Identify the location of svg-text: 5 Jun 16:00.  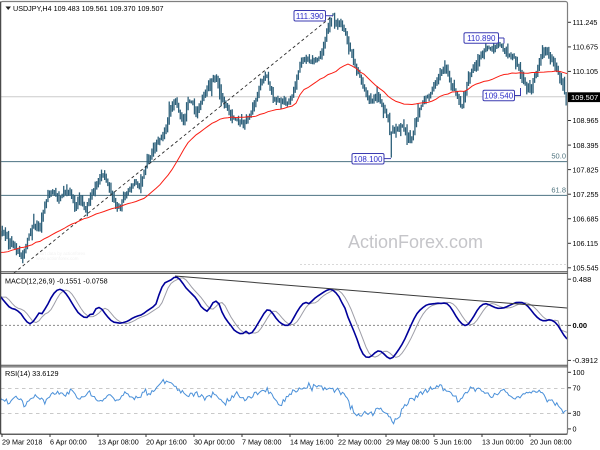
(453, 442).